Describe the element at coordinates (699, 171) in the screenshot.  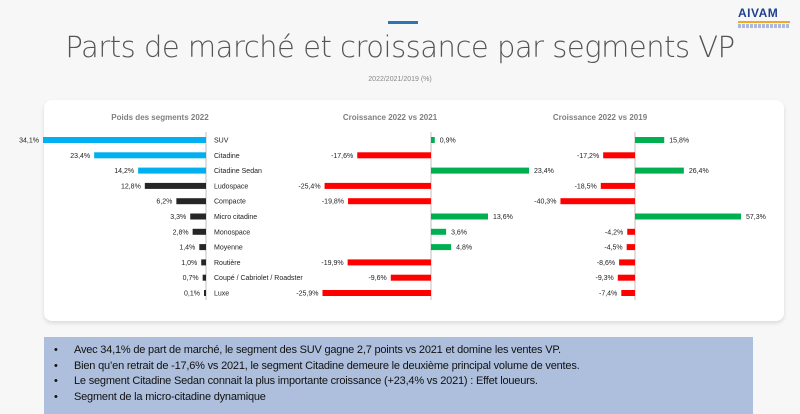
I see `data-label: 26,4%` at that location.